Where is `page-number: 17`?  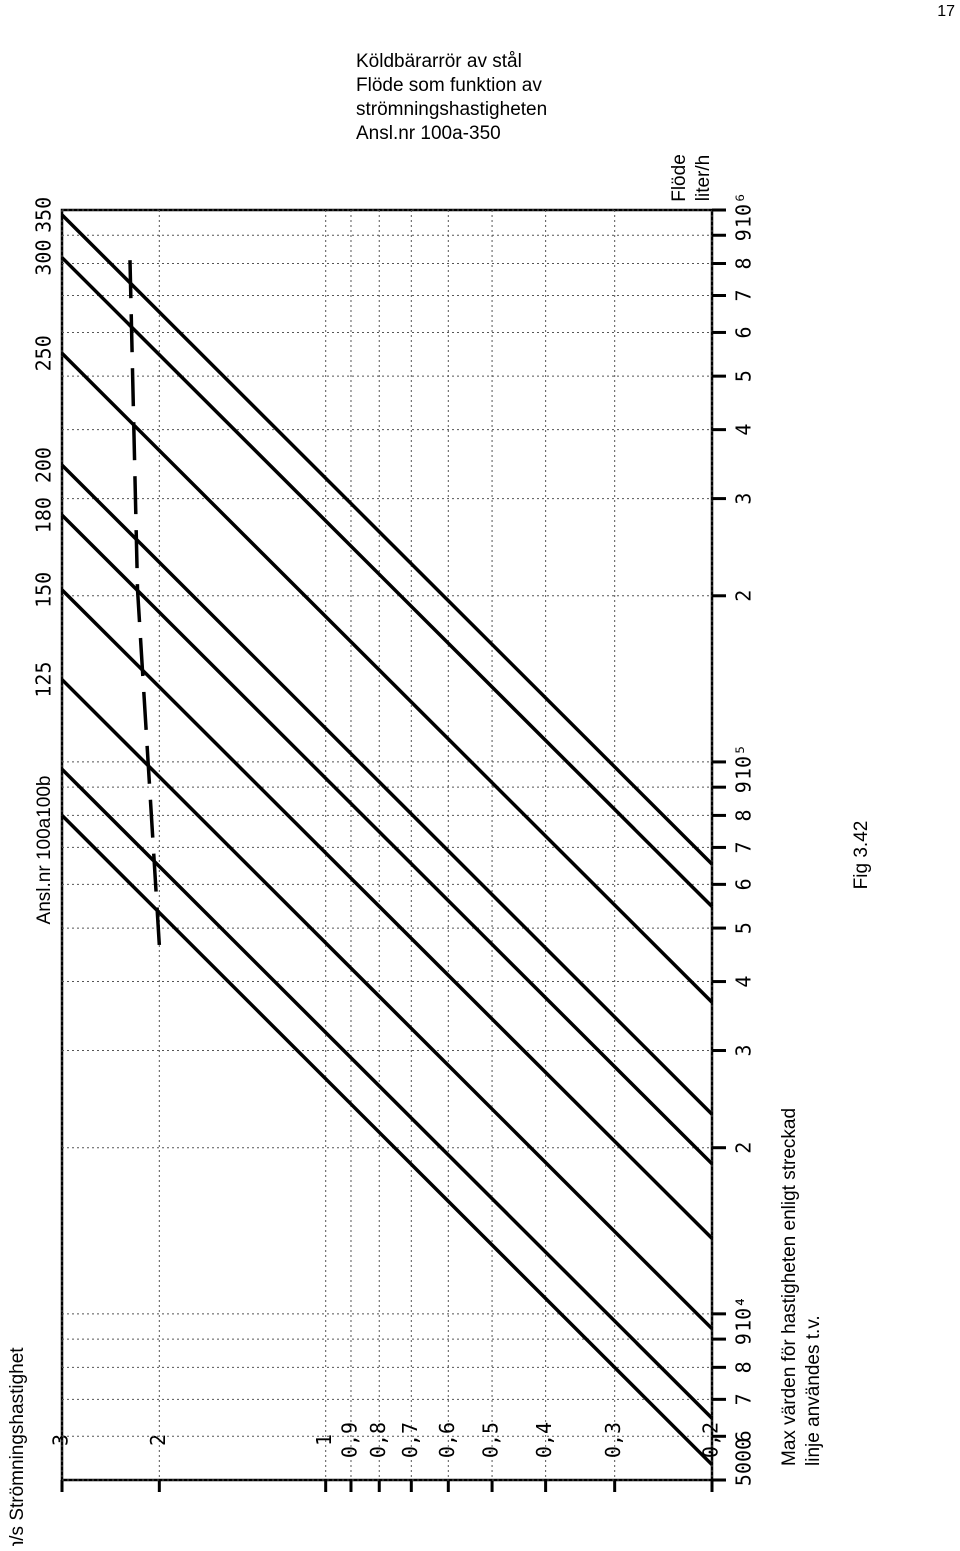 page-number: 17 is located at coordinates (946, 11).